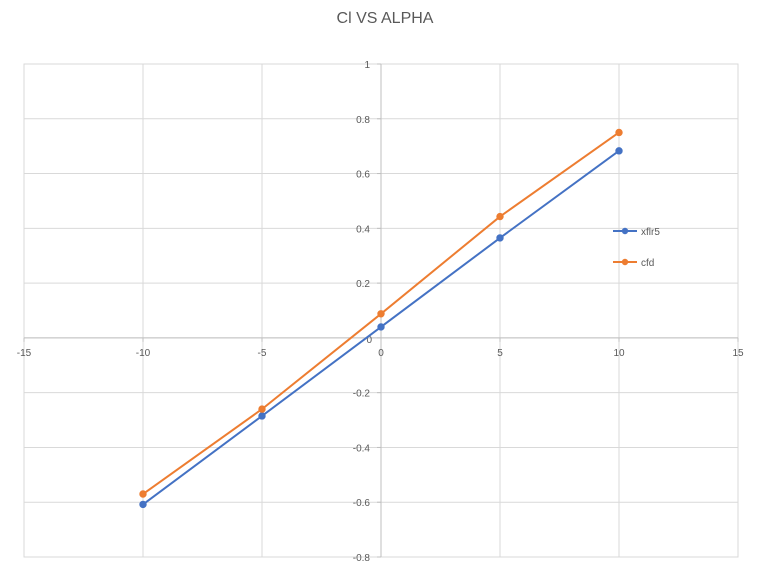 Image resolution: width=761 pixels, height=578 pixels. What do you see at coordinates (363, 312) in the screenshot?
I see `y-tick-labels: -0.8 -0.6 -0.4 -0.2 0 0.2 0.4 0.6 0.8 1` at bounding box center [363, 312].